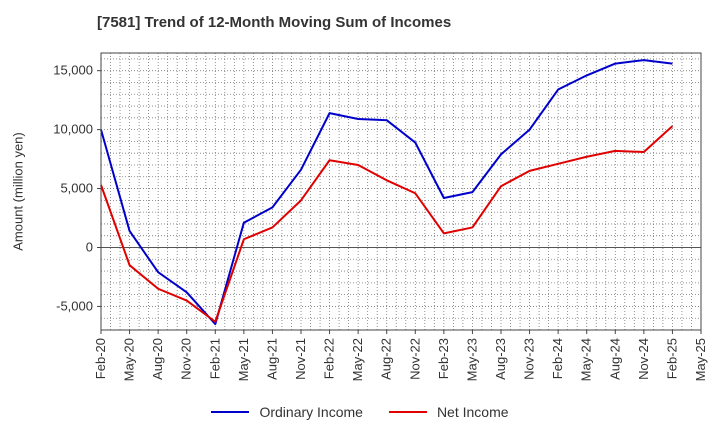 This screenshot has height=440, width=720. What do you see at coordinates (586, 359) in the screenshot?
I see `x-tick-label: May-24` at bounding box center [586, 359].